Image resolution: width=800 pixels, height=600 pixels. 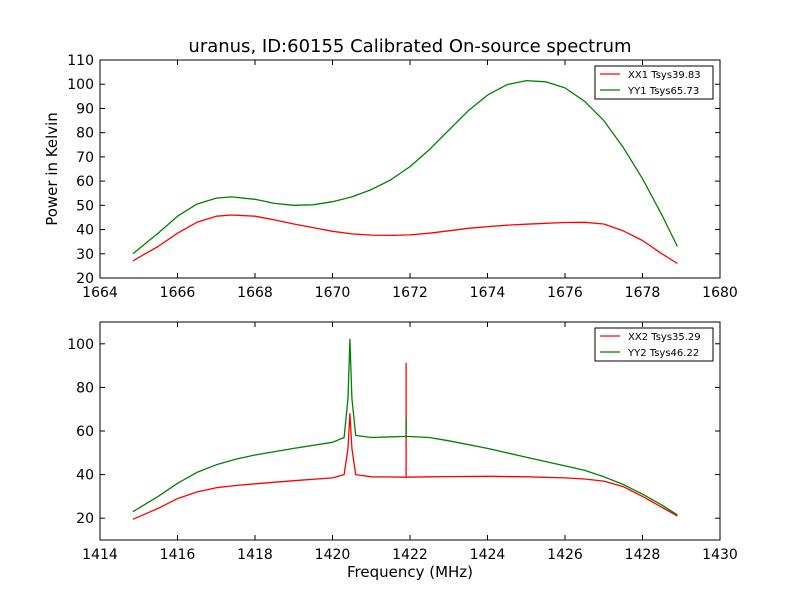 I want to click on y-tick-label: 70, so click(x=85, y=158).